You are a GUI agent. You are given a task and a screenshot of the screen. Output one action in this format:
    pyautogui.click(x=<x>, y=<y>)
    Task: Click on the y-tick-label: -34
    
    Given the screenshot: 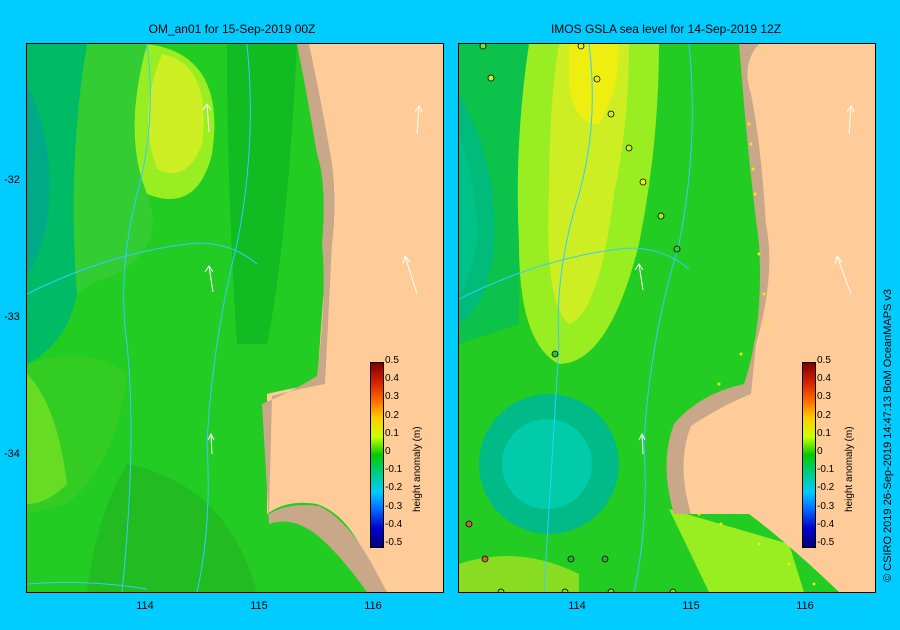 What is the action you would take?
    pyautogui.click(x=12, y=454)
    